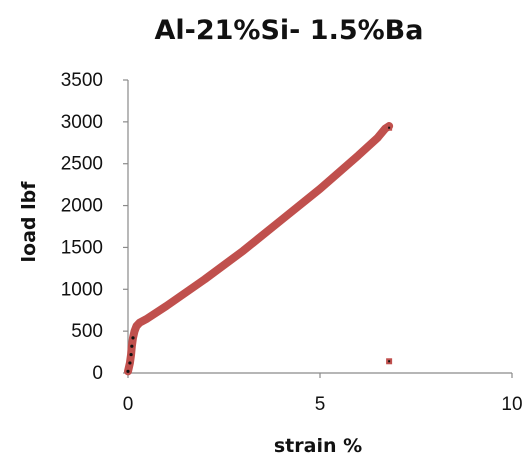  I want to click on y-tick-label: 1500, so click(82, 247).